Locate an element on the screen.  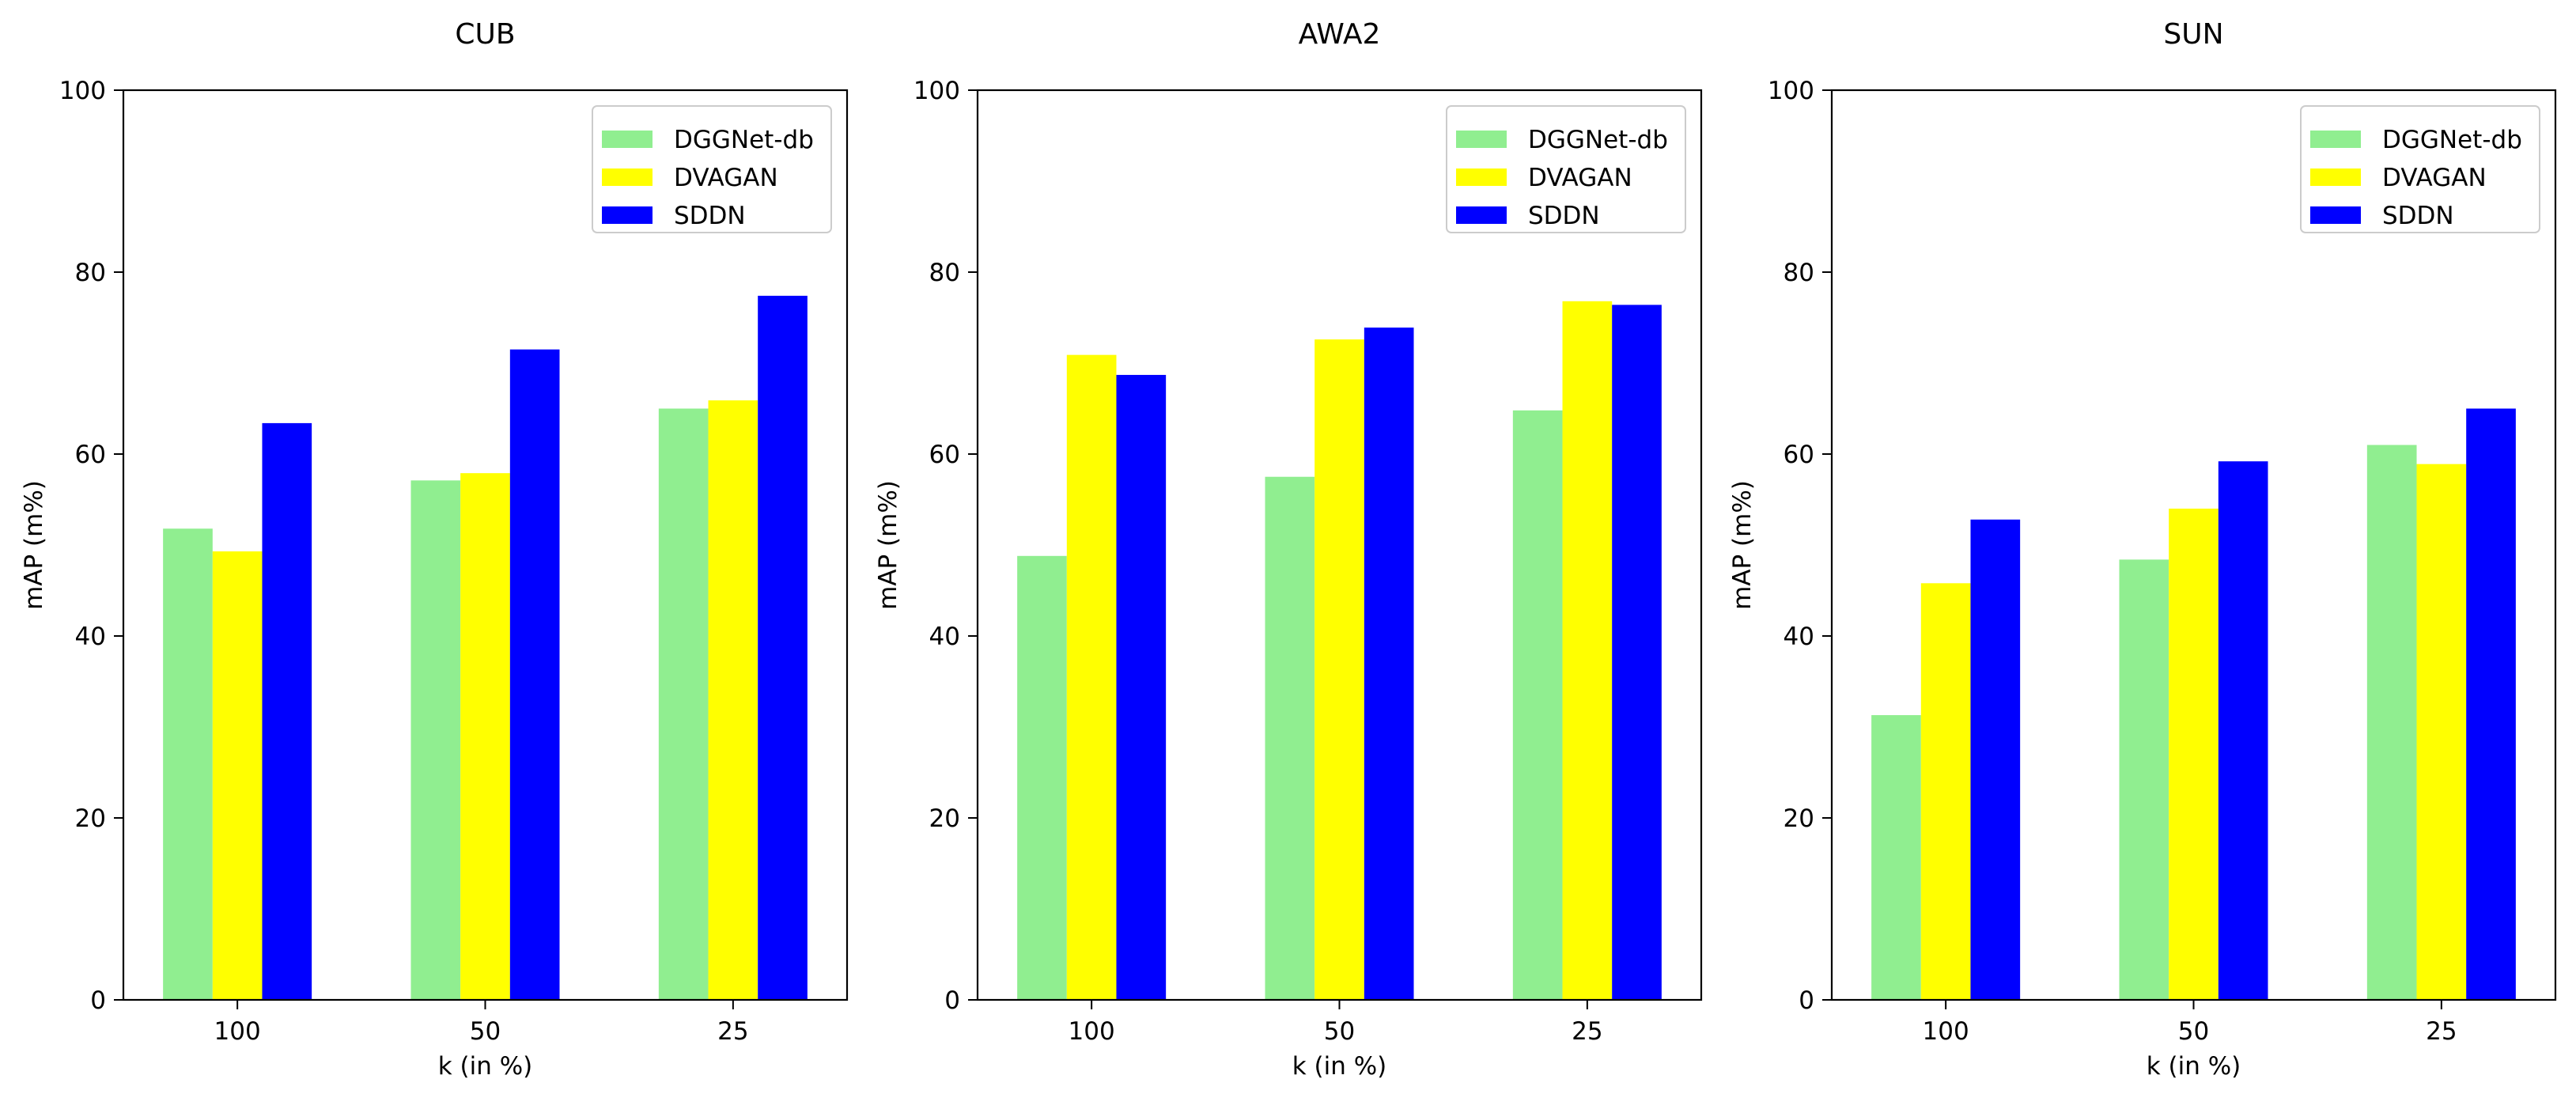
chart-title: CUB is located at coordinates (485, 34).